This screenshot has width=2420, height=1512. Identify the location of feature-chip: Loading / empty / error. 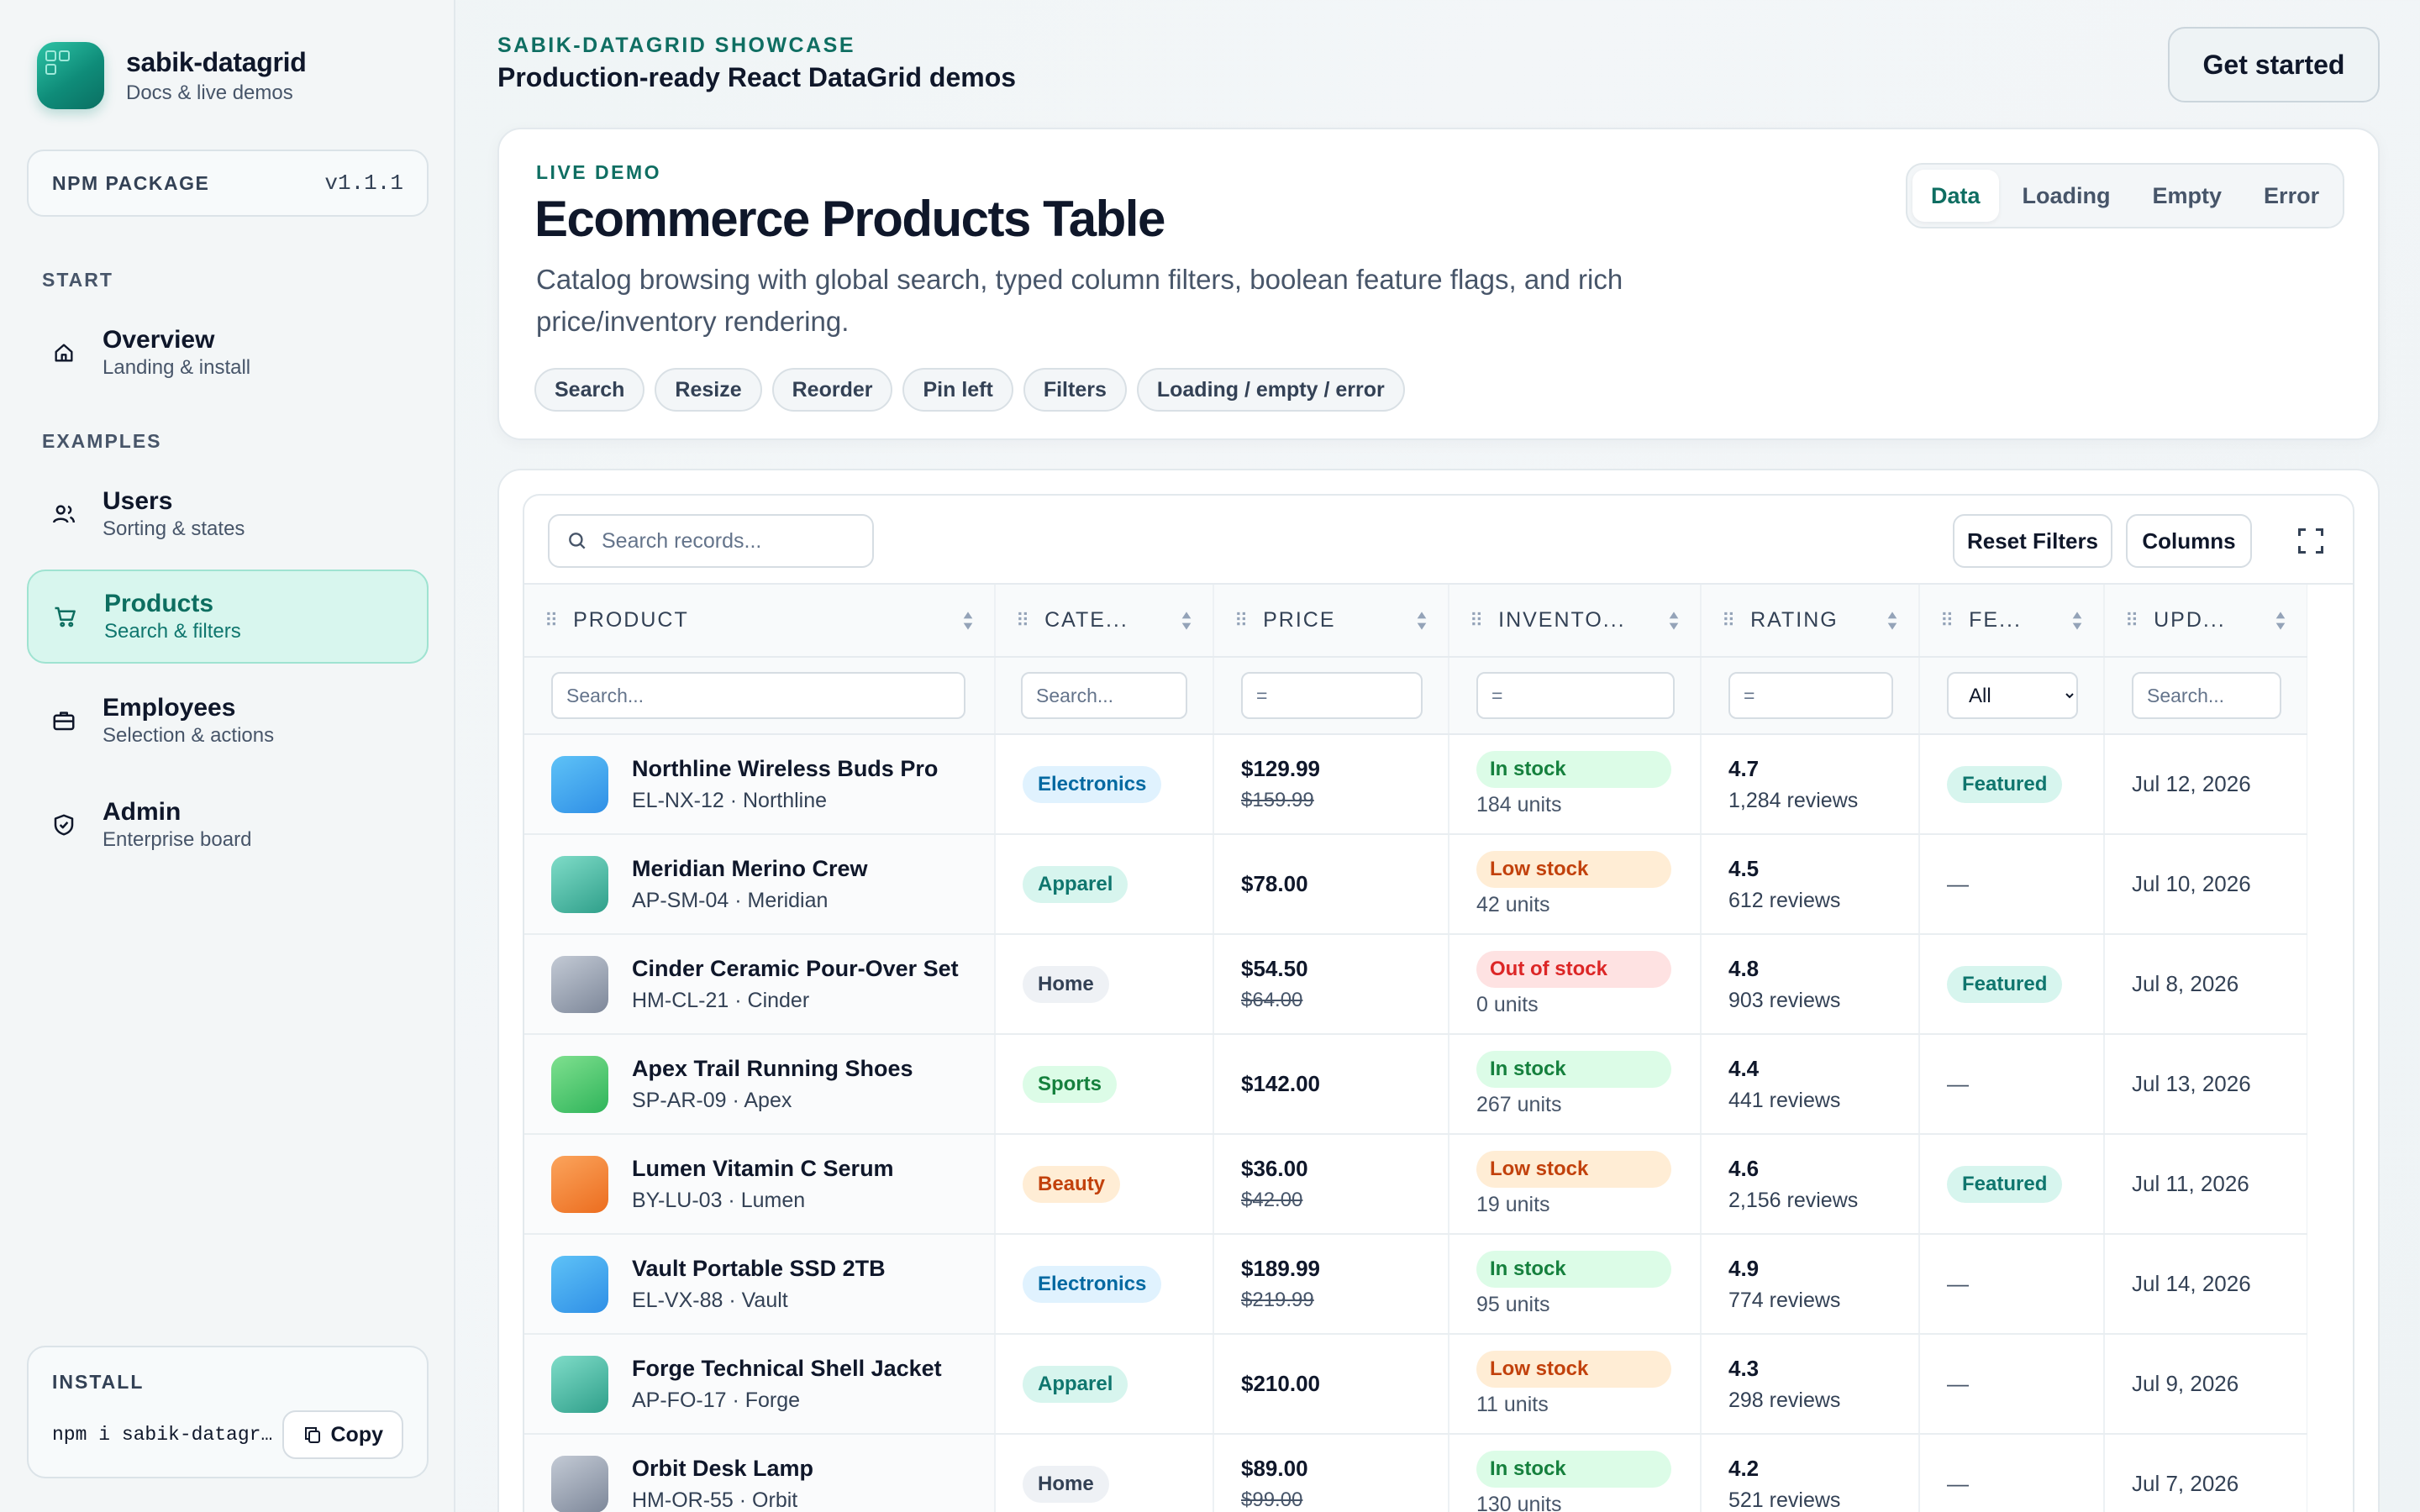
(1270, 390).